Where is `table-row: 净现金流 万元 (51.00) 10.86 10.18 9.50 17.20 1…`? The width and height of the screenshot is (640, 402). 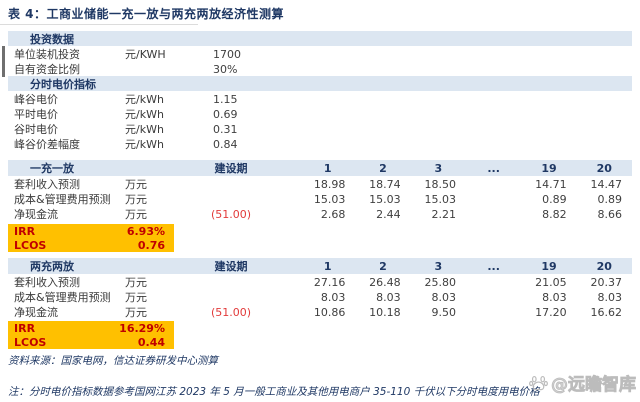 table-row: 净现金流 万元 (51.00) 10.86 10.18 9.50 17.20 1… is located at coordinates (320, 312).